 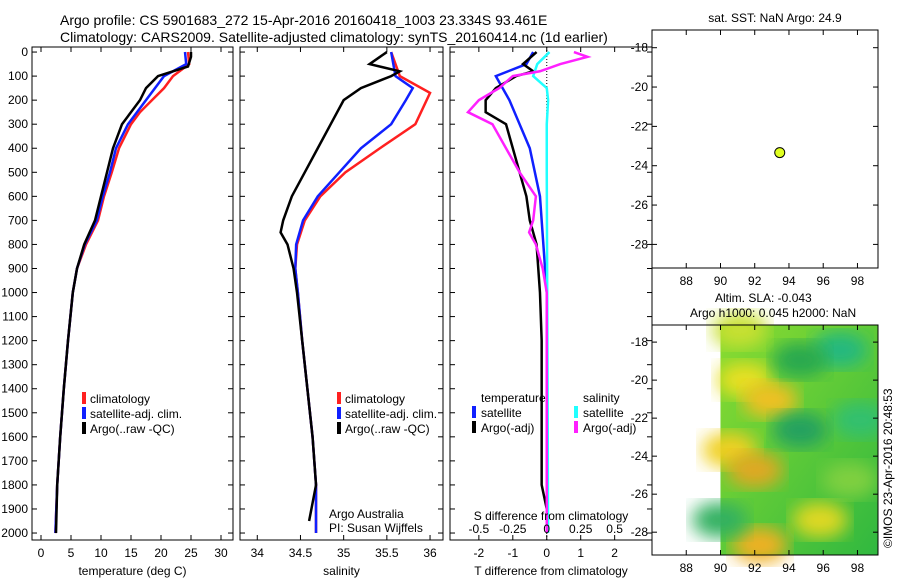 I want to click on credit-text: ©IMOS 23-Apr-2016 20:48:53, so click(x=888, y=468).